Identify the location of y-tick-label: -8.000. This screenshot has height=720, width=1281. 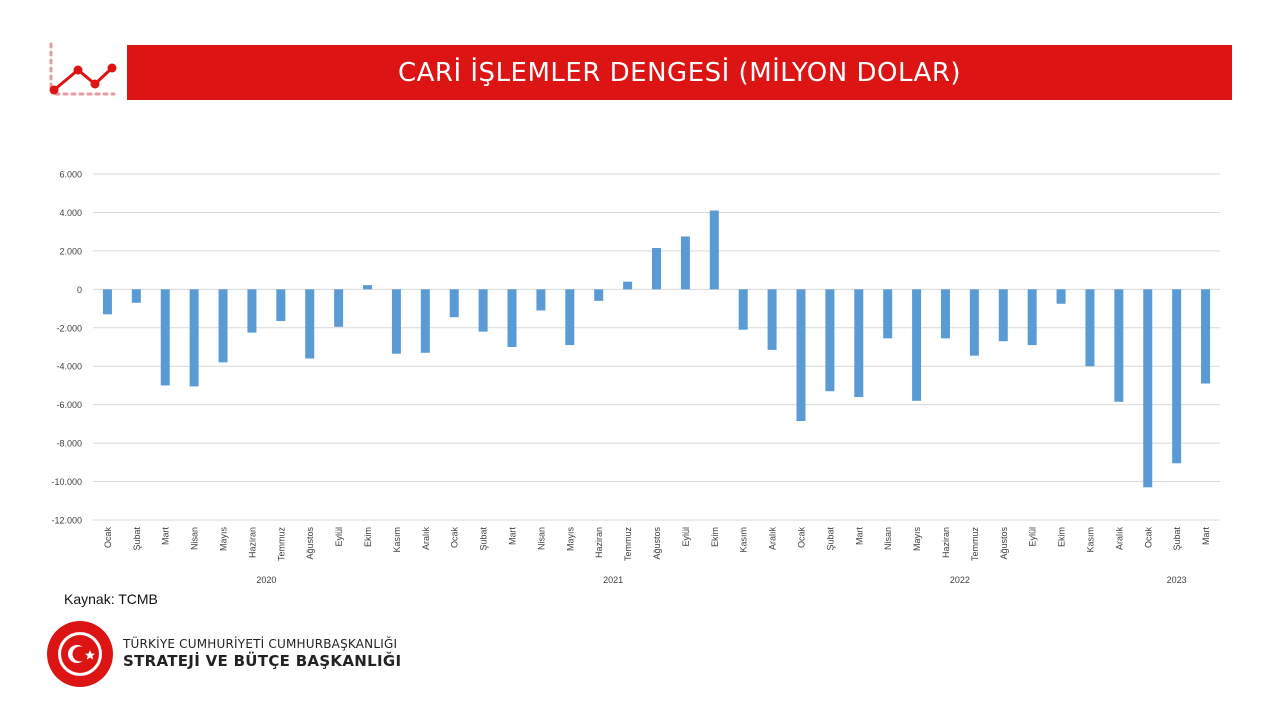
(69, 444).